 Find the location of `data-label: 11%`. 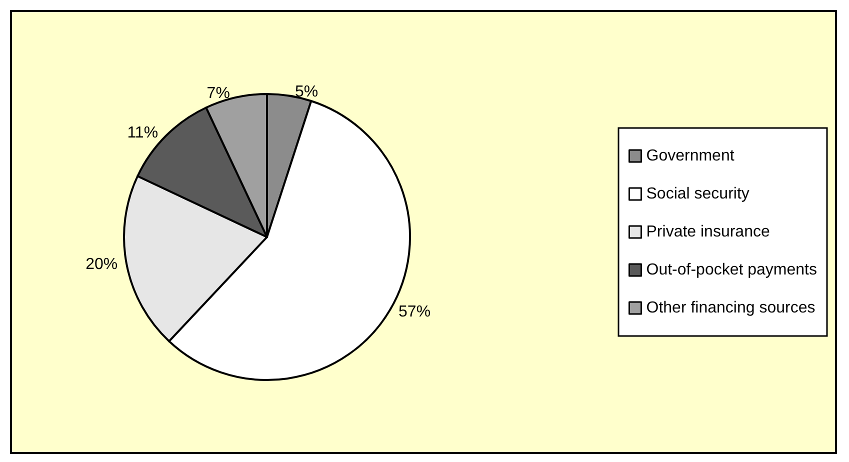

data-label: 11% is located at coordinates (142, 133).